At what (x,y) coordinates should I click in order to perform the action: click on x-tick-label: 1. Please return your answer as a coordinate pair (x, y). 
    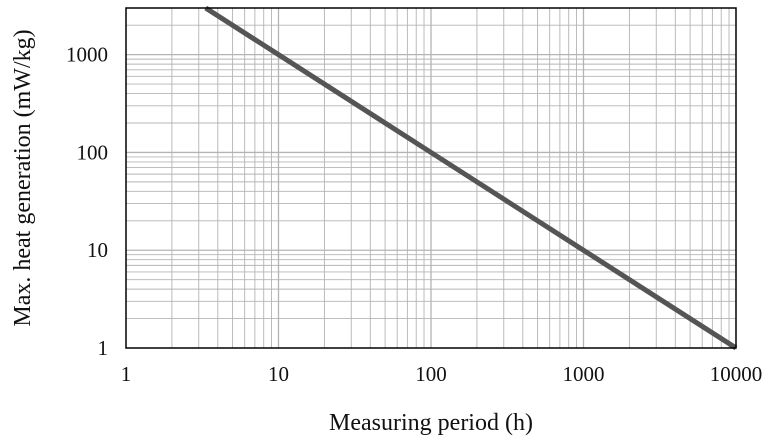
    Looking at the image, I should click on (126, 374).